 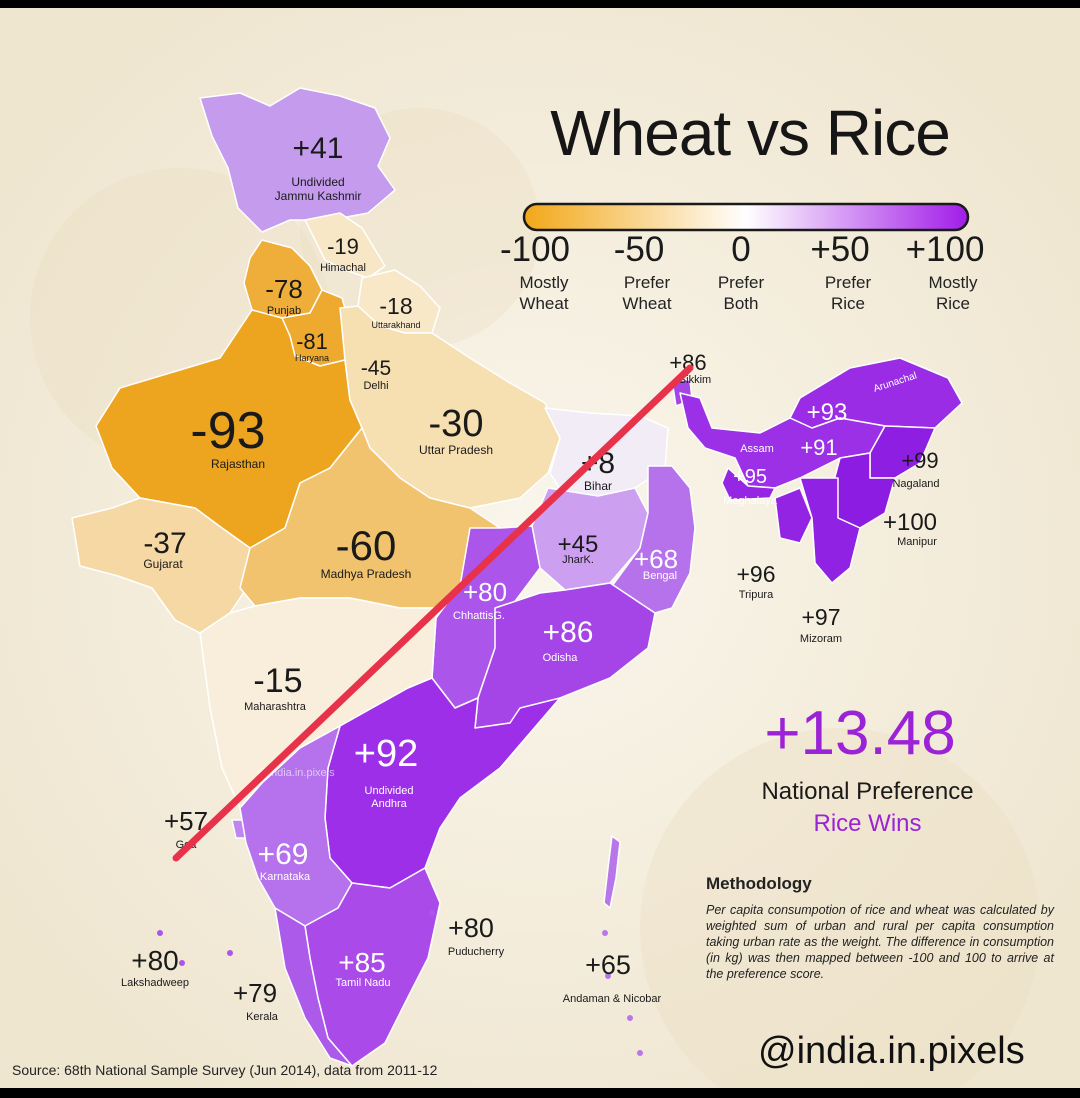 What do you see at coordinates (653, 539) in the screenshot?
I see `region-wb` at bounding box center [653, 539].